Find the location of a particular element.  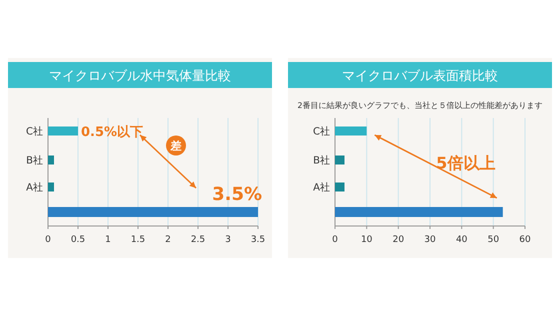

annotation: 5倍以上 is located at coordinates (466, 163).